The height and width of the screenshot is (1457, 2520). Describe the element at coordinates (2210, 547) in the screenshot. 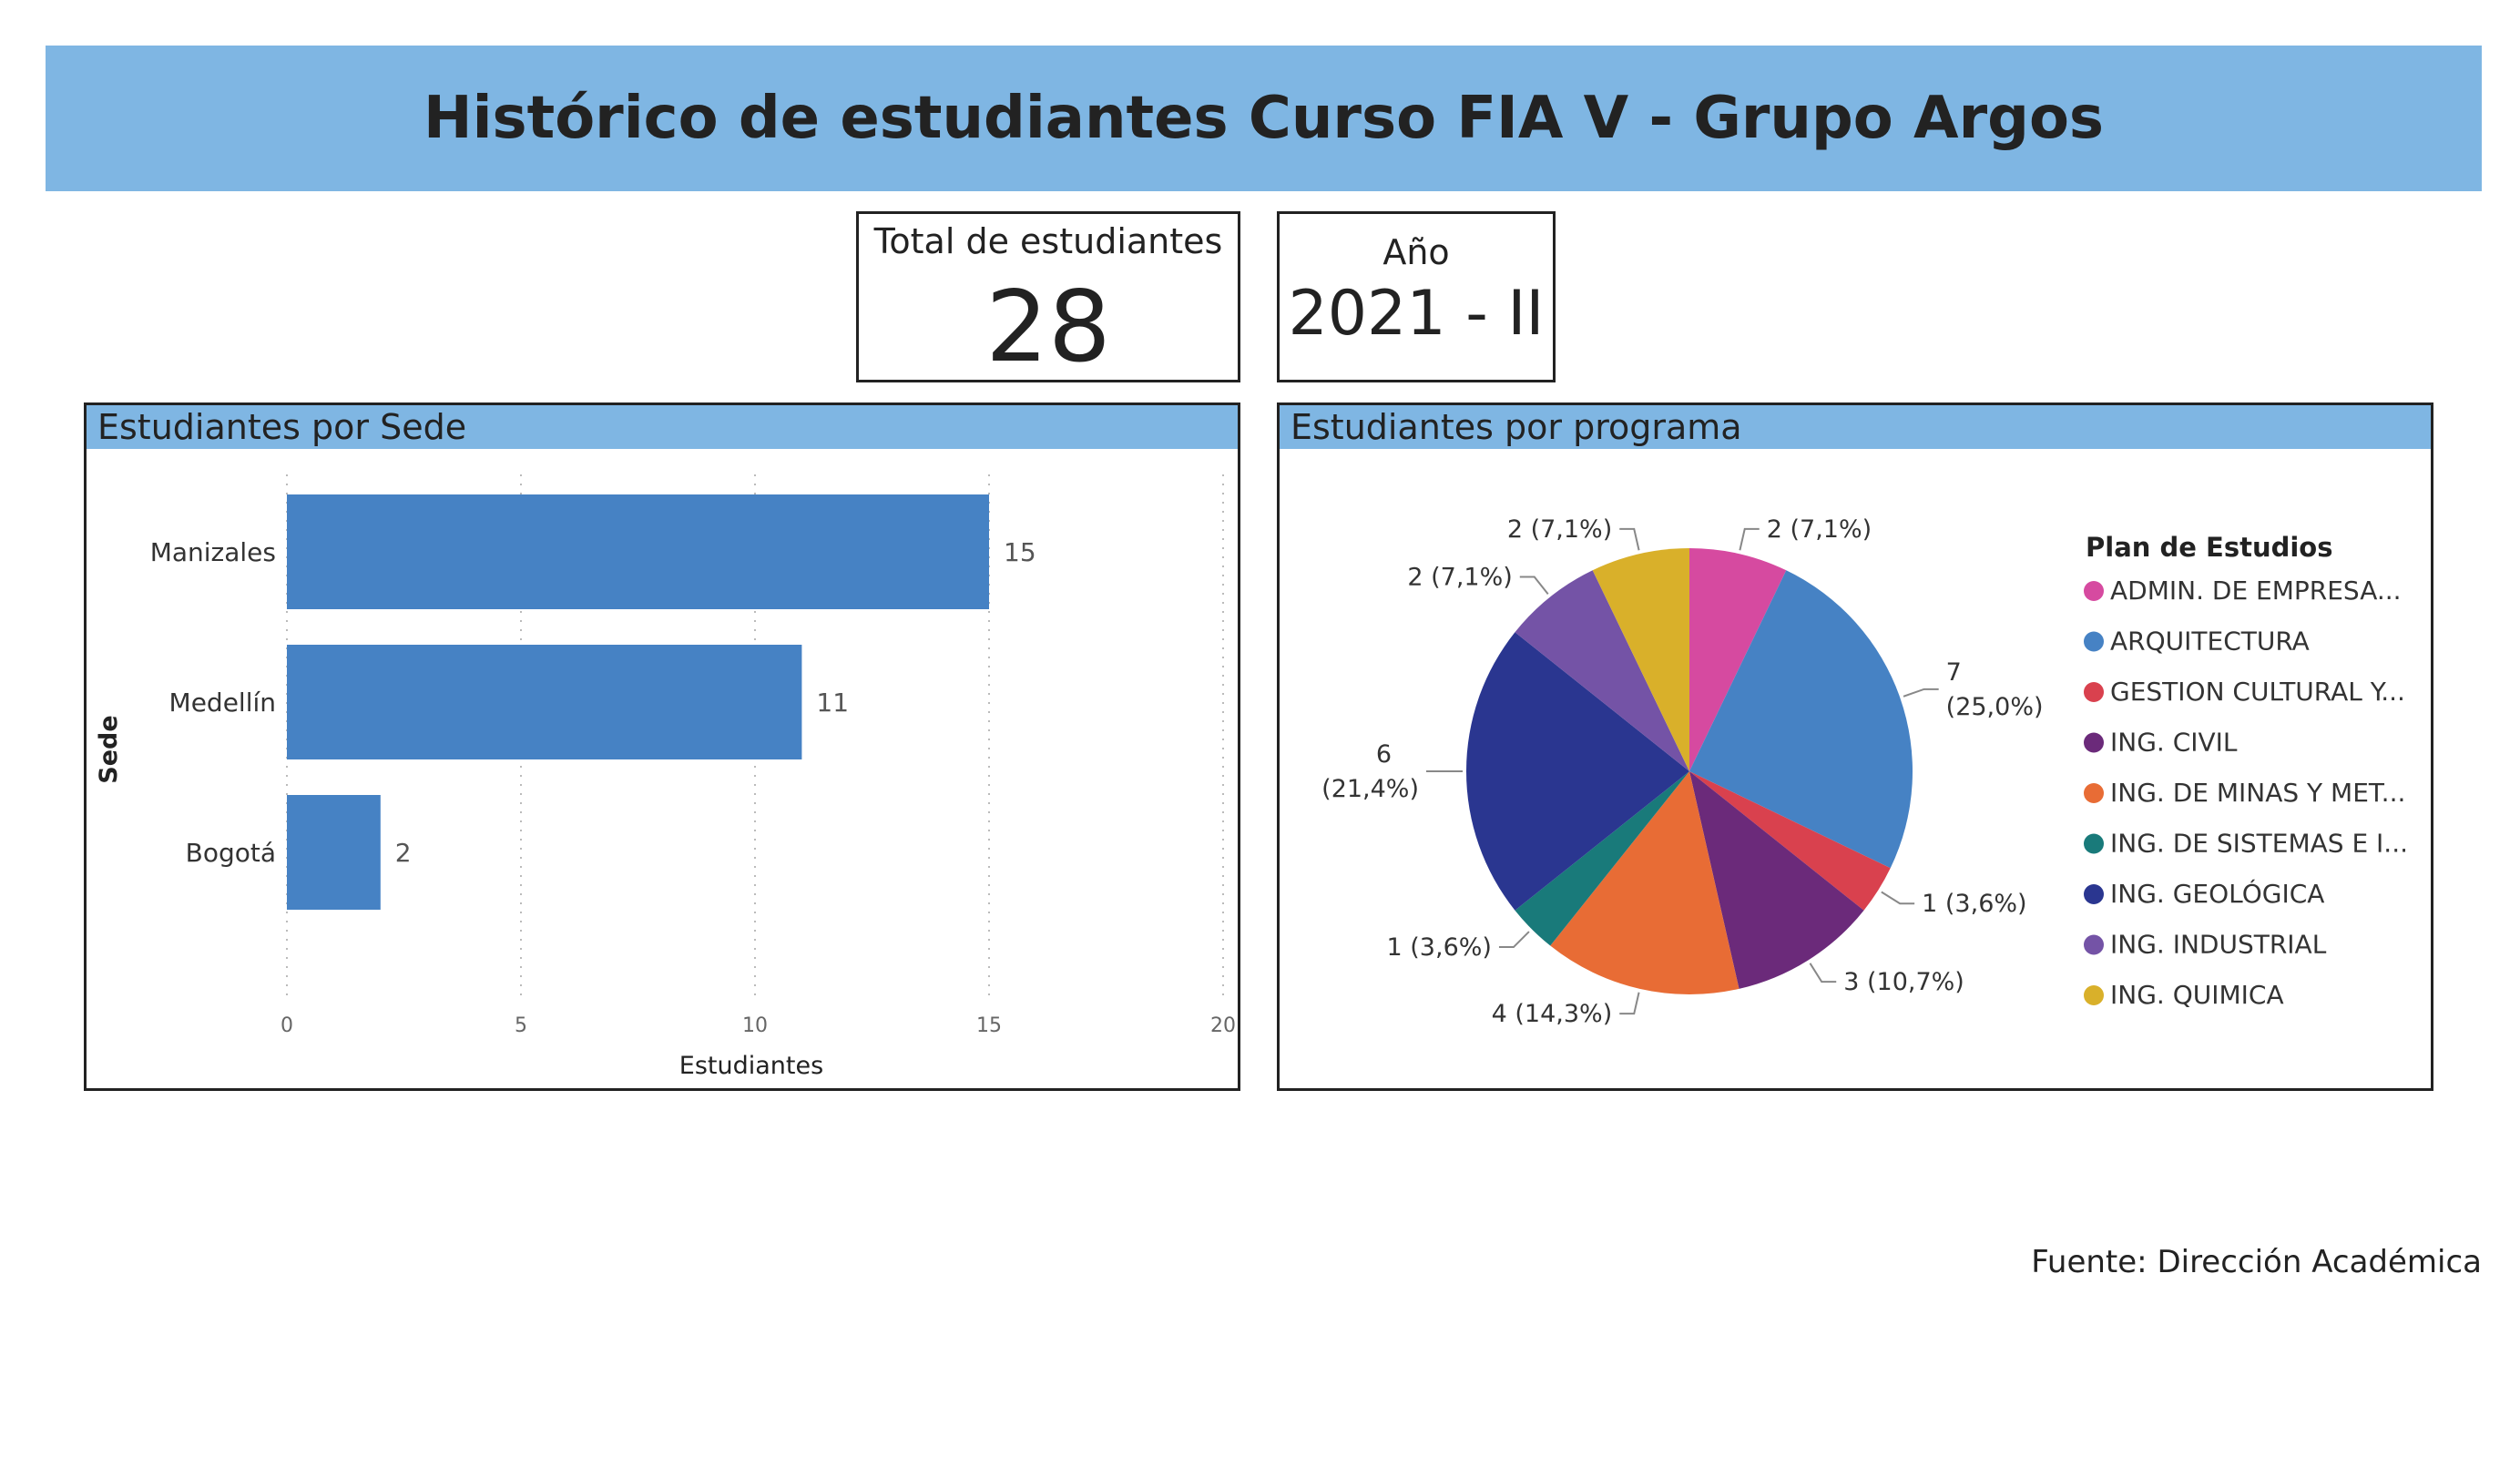

I see `legend-title: Plan de Estudios` at that location.